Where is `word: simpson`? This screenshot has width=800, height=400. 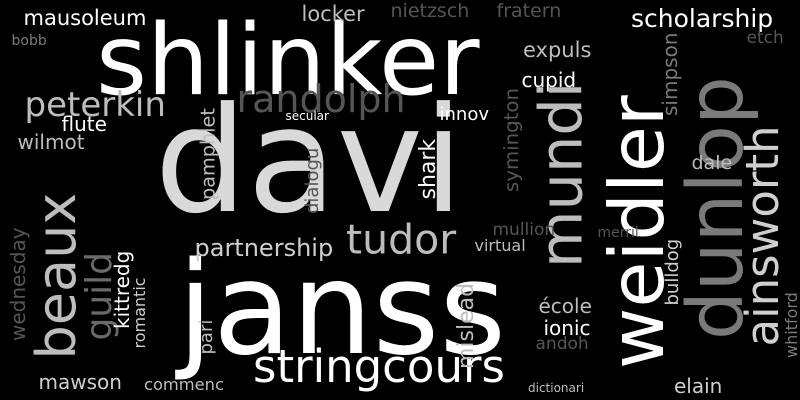 word: simpson is located at coordinates (670, 74).